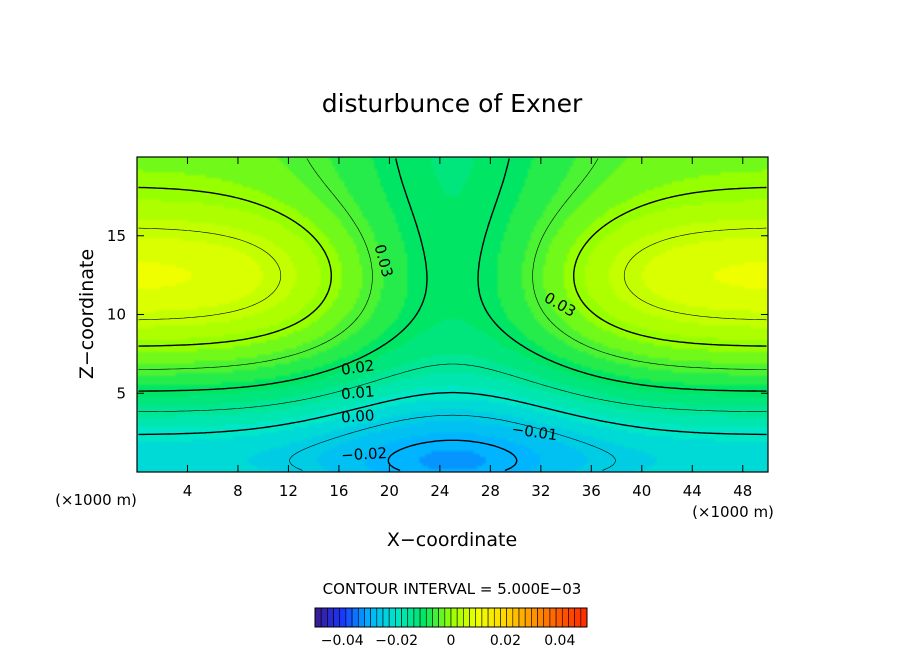 This screenshot has width=904, height=654. What do you see at coordinates (87, 314) in the screenshot?
I see `y-axis-title: Z−coordinate` at bounding box center [87, 314].